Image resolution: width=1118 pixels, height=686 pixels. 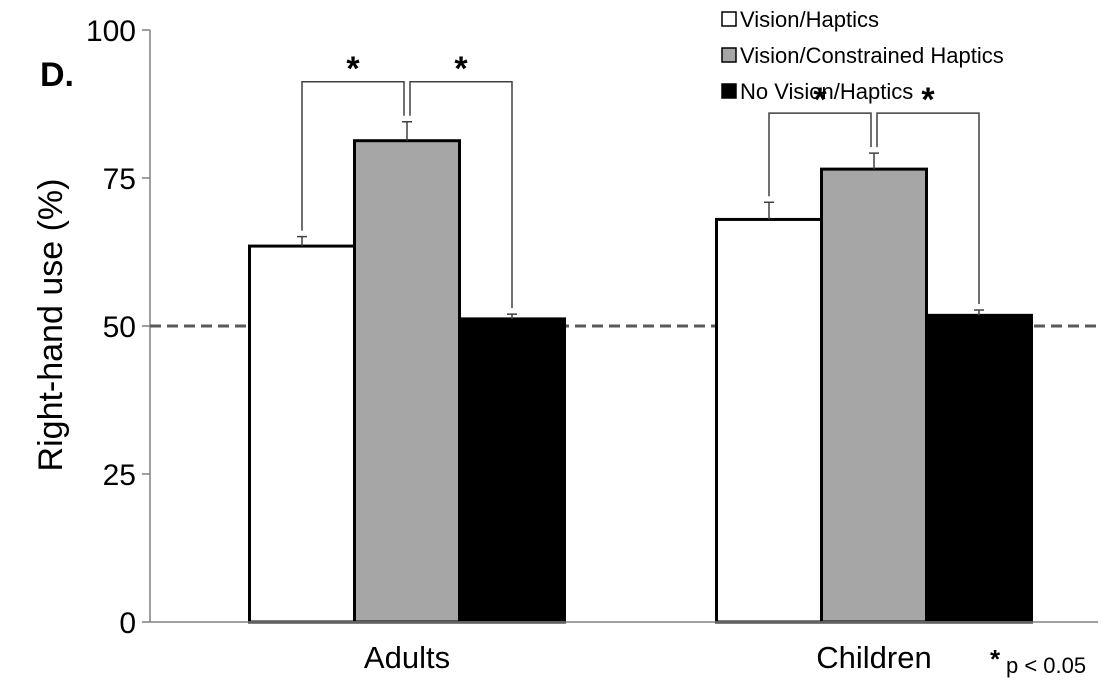 What do you see at coordinates (995, 659) in the screenshot?
I see `significance-note-star: *` at bounding box center [995, 659].